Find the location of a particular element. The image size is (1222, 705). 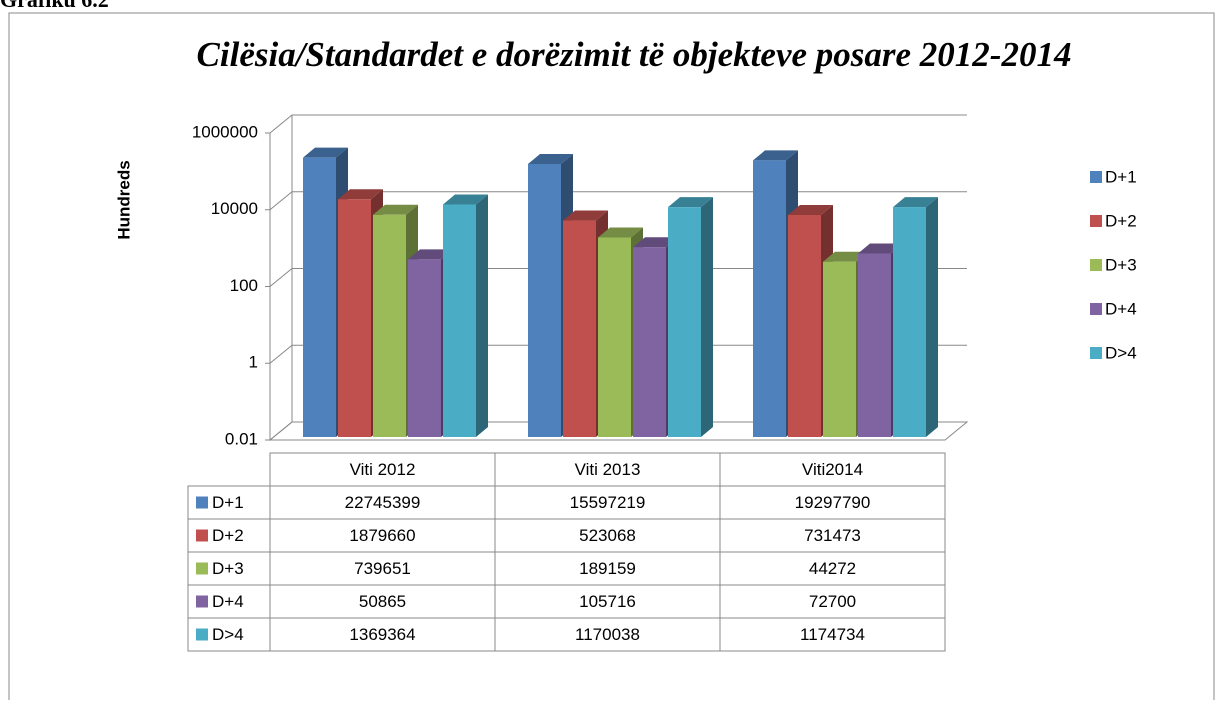

table-value: 1369364 is located at coordinates (382, 634).